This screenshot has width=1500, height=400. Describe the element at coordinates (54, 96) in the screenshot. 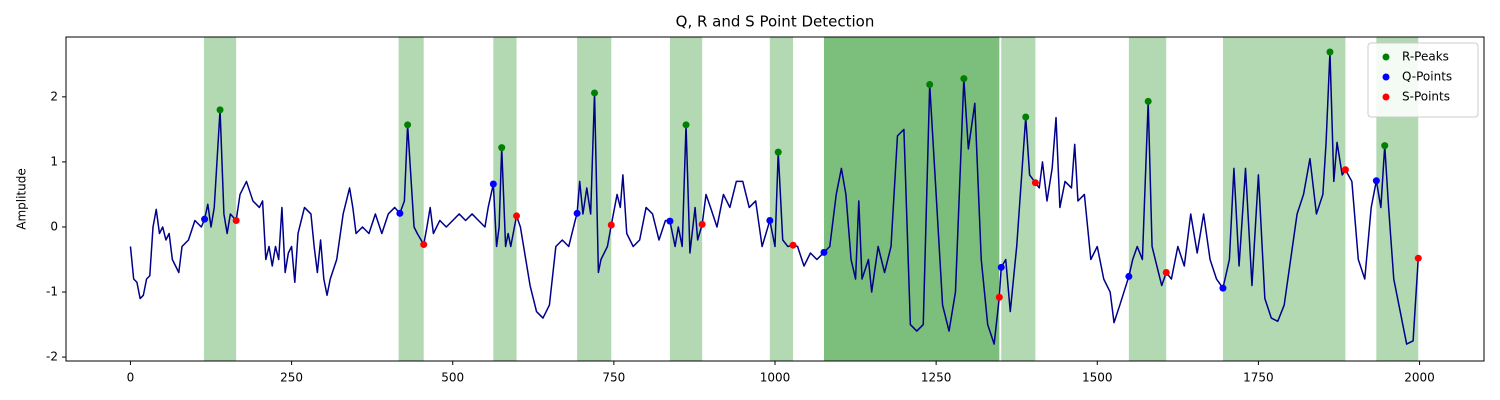

I see `y-tick-label: 2` at that location.